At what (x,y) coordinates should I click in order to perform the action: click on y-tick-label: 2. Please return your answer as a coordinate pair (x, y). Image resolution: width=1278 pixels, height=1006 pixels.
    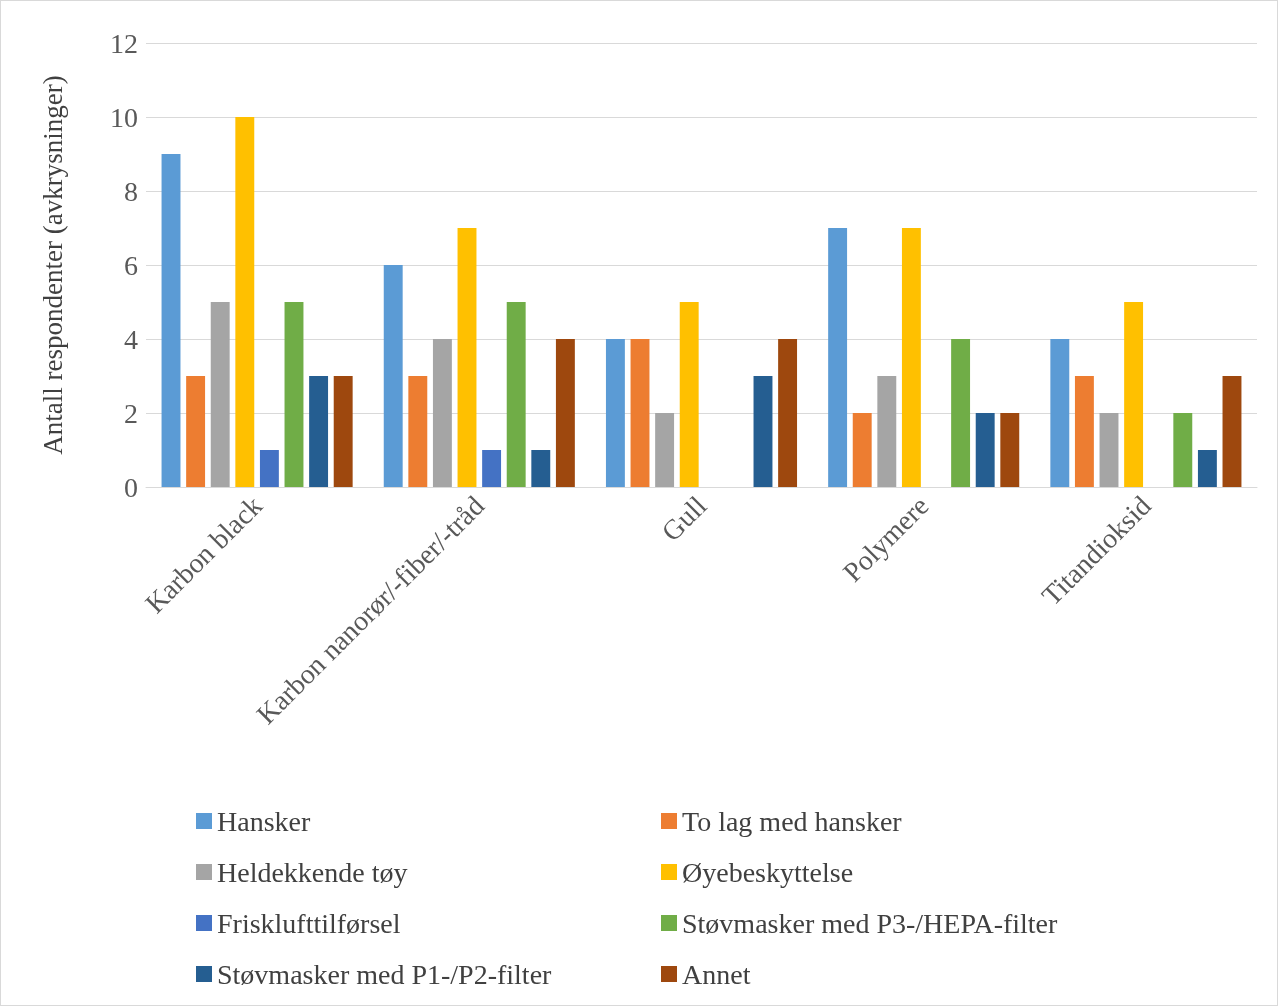
    Looking at the image, I should click on (131, 413).